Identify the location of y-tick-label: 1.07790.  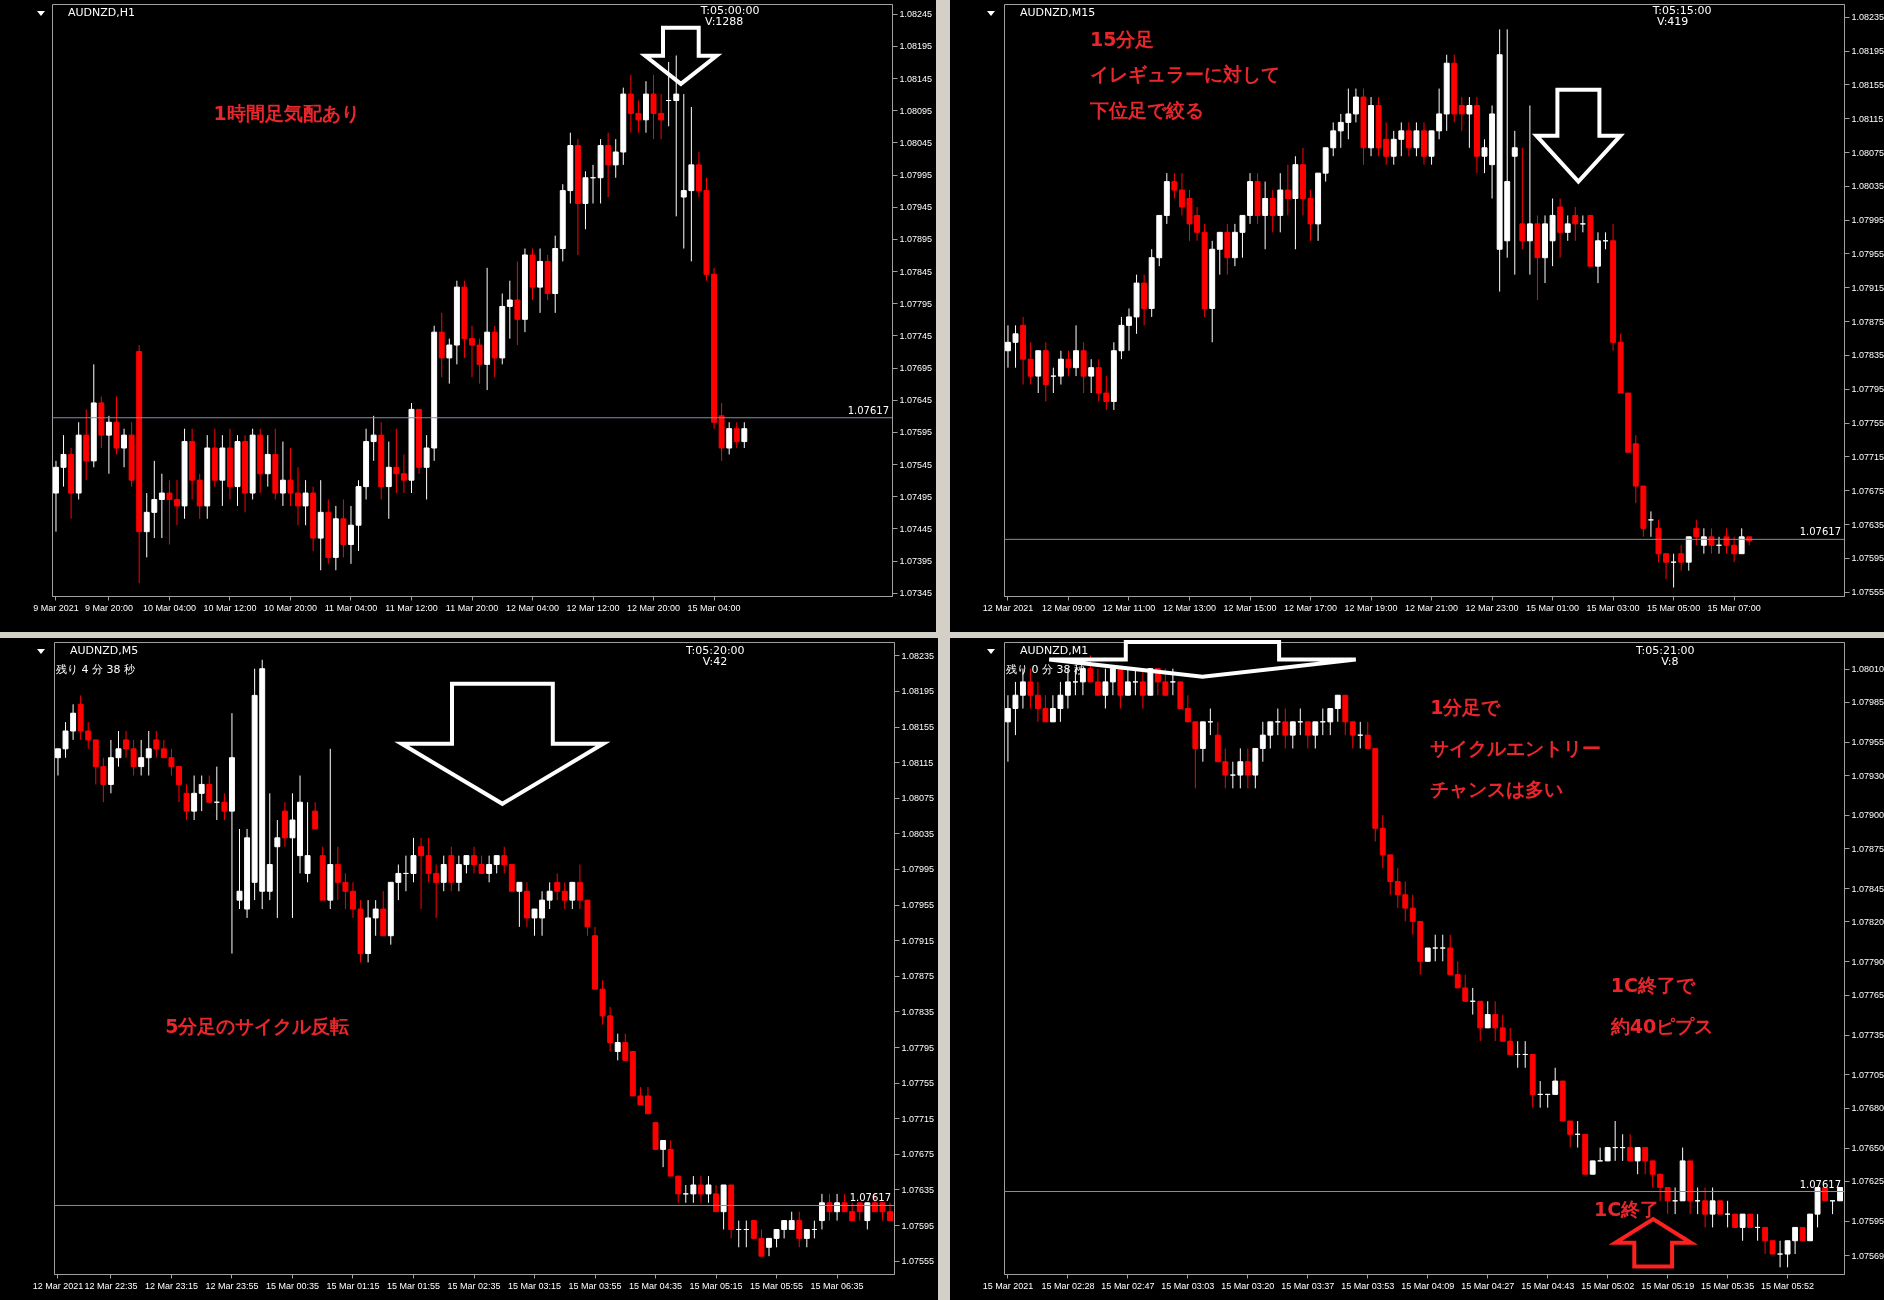
(1867, 961).